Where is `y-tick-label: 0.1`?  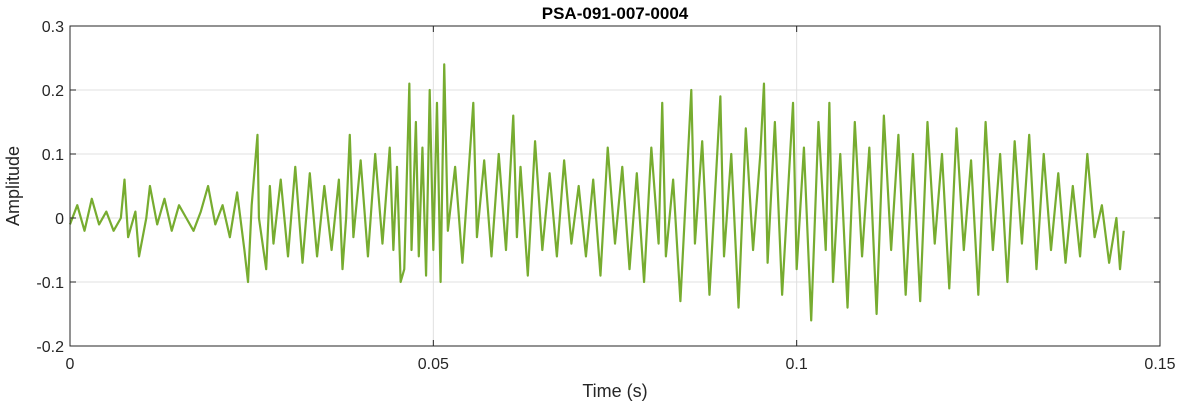 y-tick-label: 0.1 is located at coordinates (53, 155).